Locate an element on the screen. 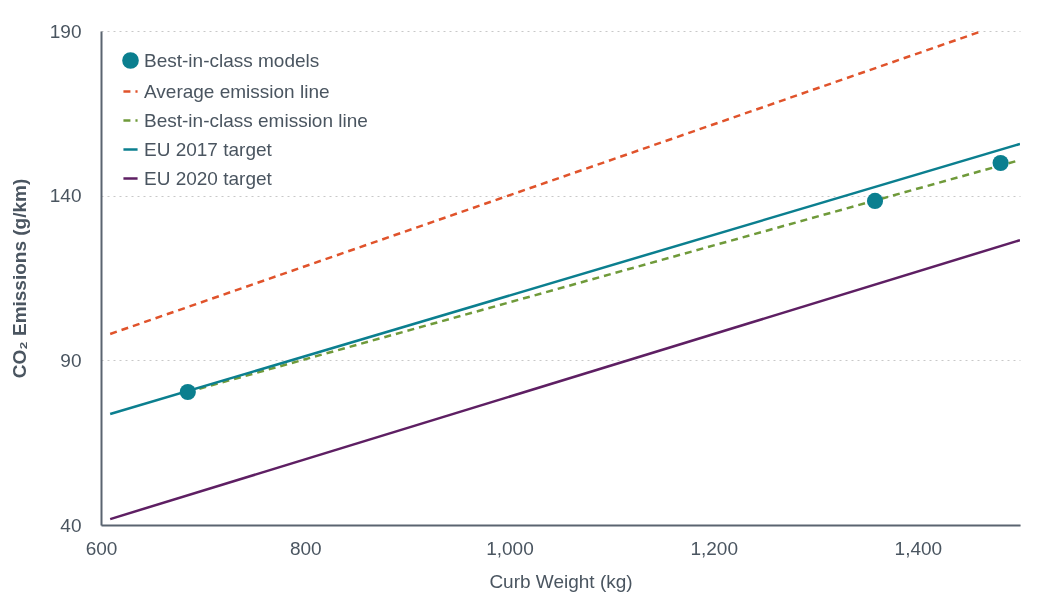  legend-label: Average emission line is located at coordinates (237, 91).